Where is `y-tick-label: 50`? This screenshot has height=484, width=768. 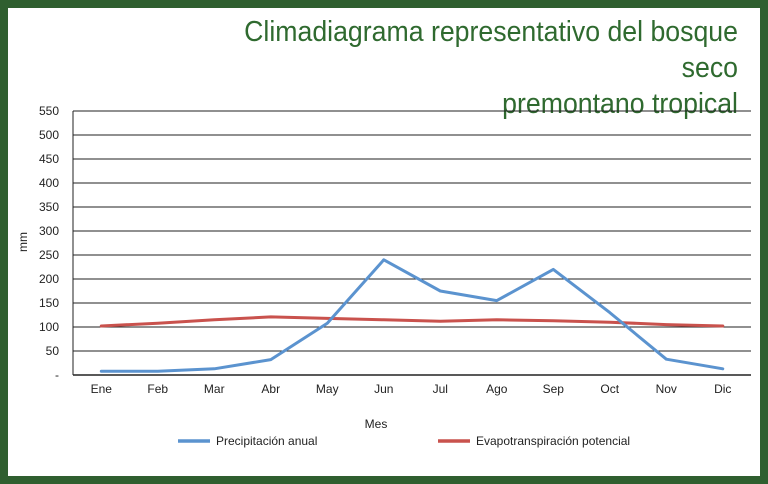 y-tick-label: 50 is located at coordinates (53, 351).